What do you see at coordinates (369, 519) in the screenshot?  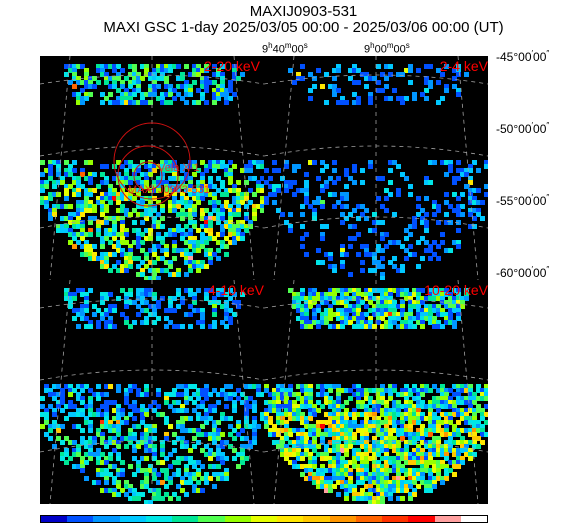 I see `color-scale-step` at bounding box center [369, 519].